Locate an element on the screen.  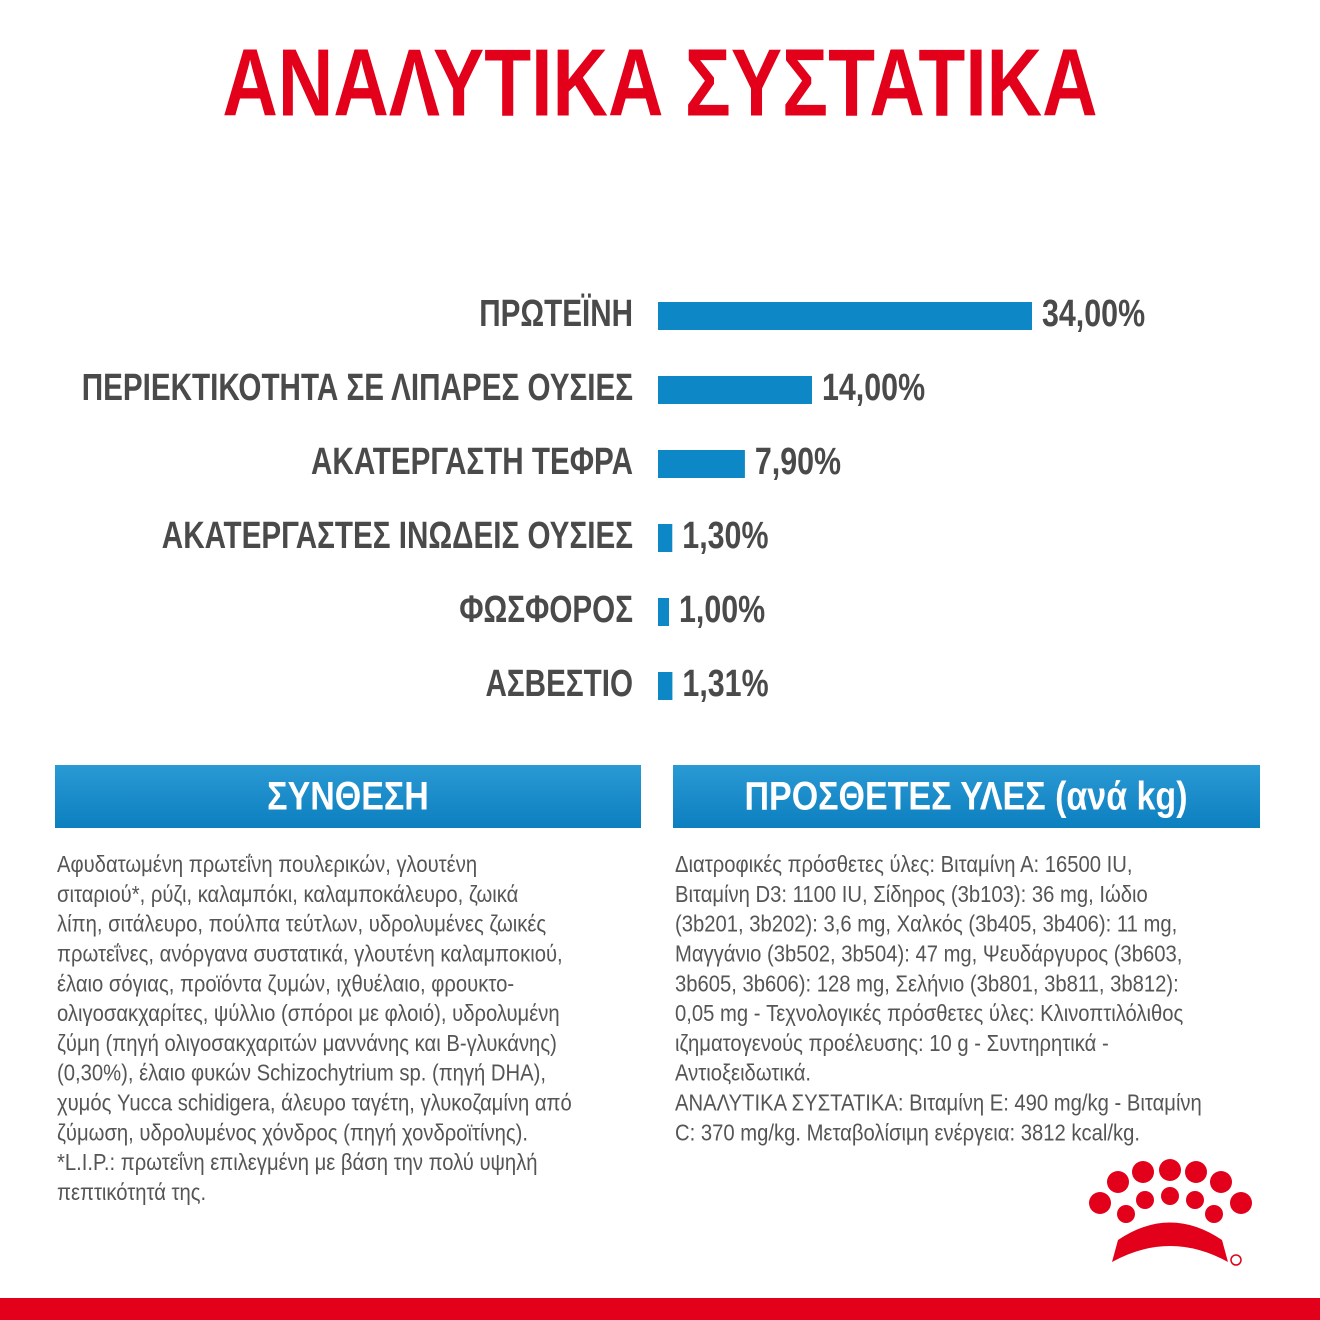
value-label: 1,30% is located at coordinates (725, 536).